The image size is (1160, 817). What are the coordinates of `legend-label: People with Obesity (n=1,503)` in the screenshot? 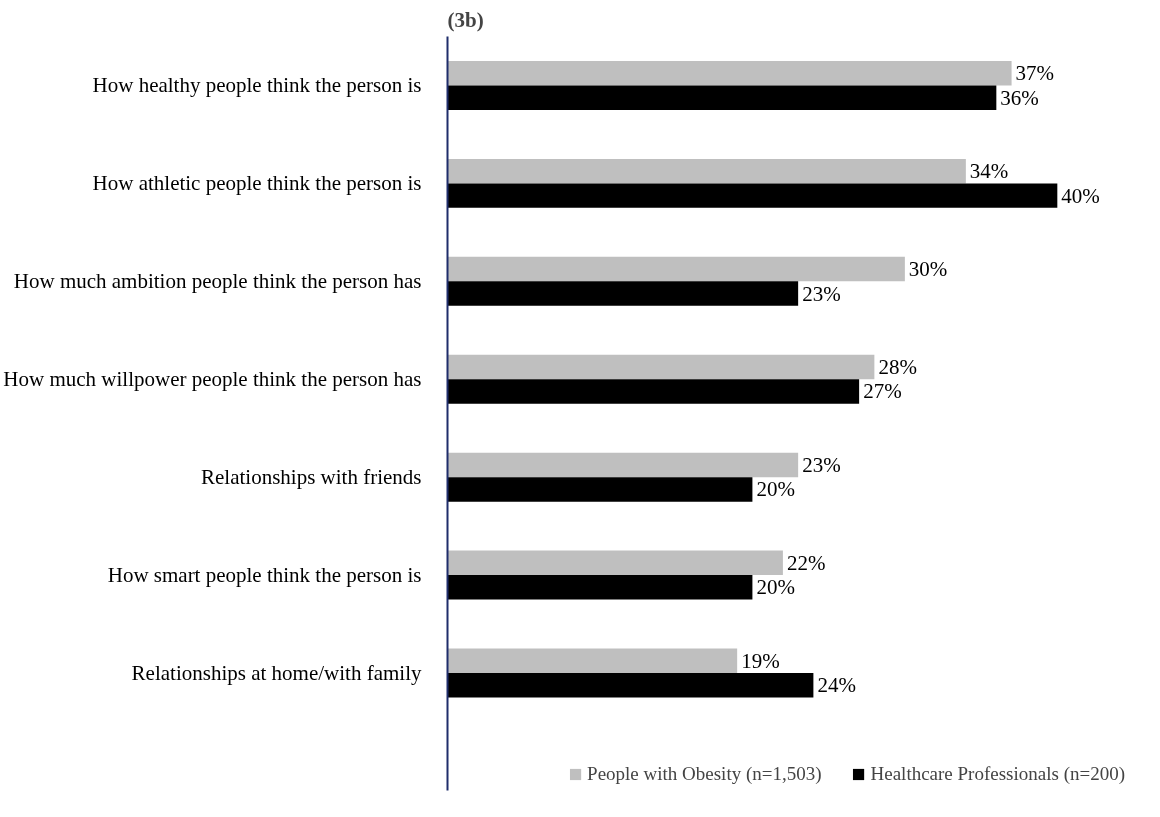 It's located at (704, 774).